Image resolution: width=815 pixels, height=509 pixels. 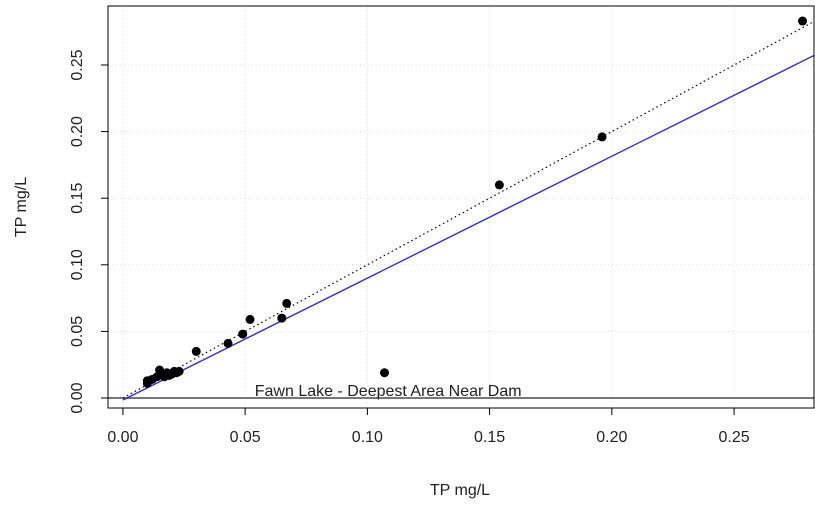 I want to click on y-tick-label: 0.10, so click(x=77, y=264).